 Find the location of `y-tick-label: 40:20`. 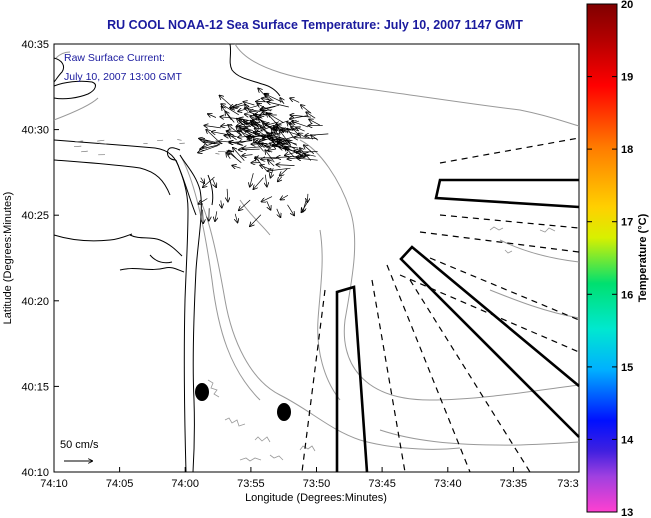

y-tick-label: 40:20 is located at coordinates (35, 302).